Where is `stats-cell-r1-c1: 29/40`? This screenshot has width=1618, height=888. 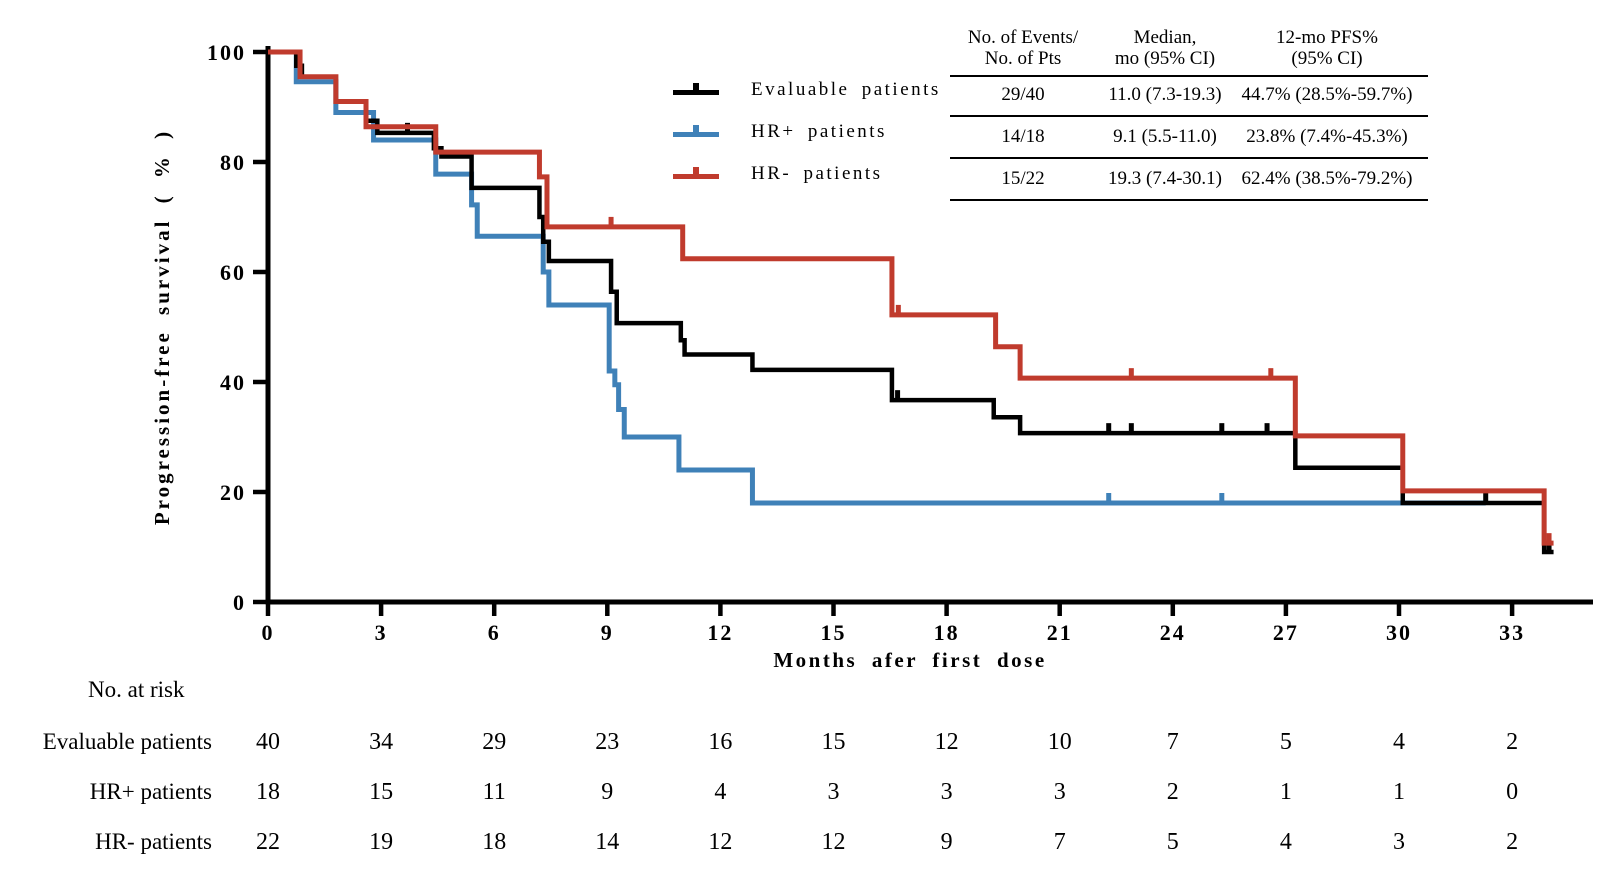 stats-cell-r1-c1: 29/40 is located at coordinates (1023, 94).